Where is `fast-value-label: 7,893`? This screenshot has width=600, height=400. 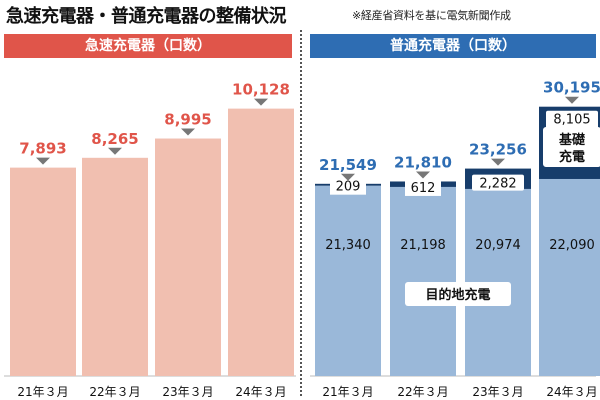 fast-value-label: 7,893 is located at coordinates (42, 149).